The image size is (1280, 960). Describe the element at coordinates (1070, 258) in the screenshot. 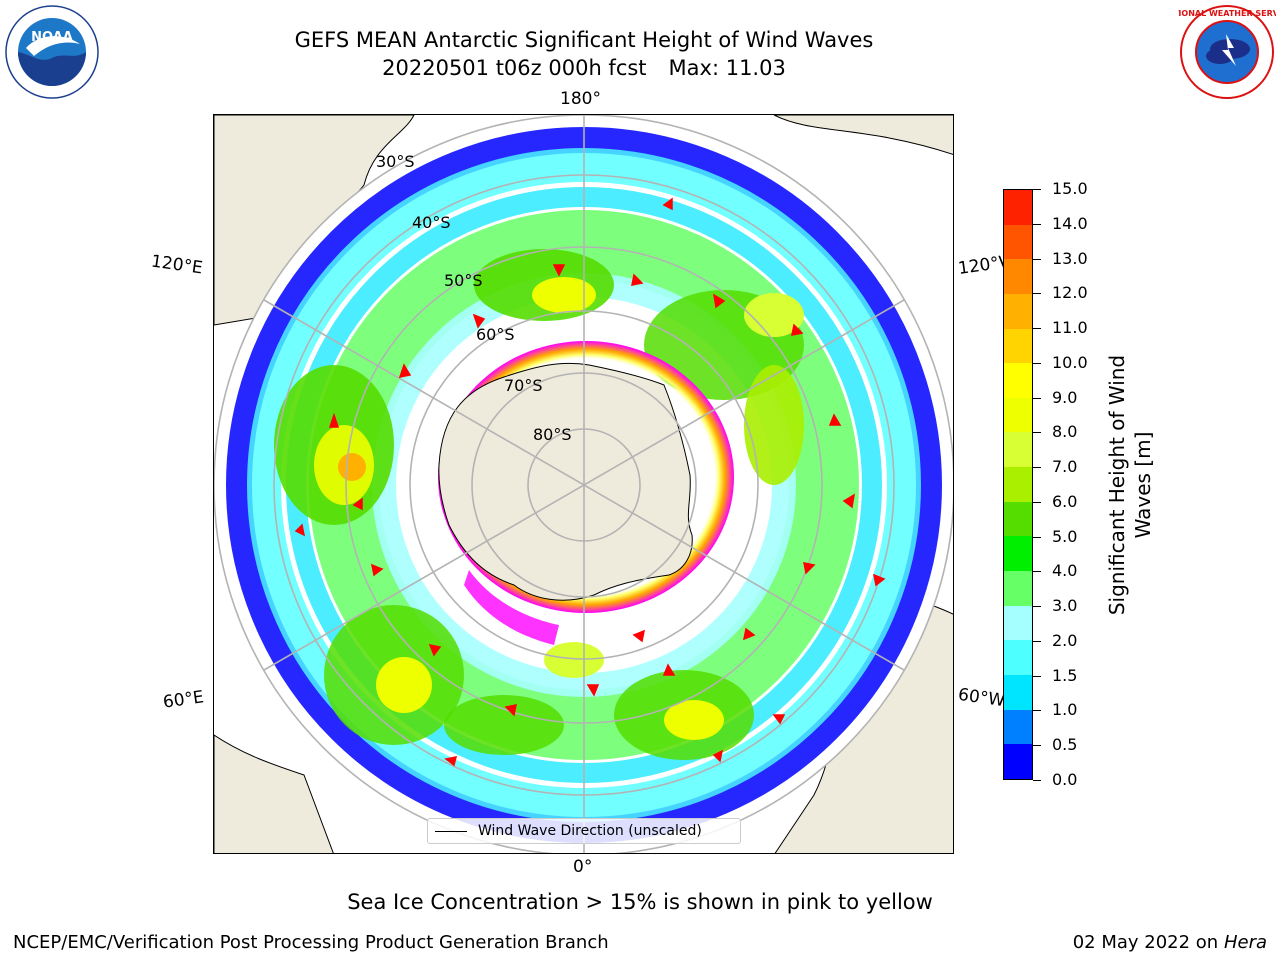

I see `colorbar-tick-label: 13.0` at that location.